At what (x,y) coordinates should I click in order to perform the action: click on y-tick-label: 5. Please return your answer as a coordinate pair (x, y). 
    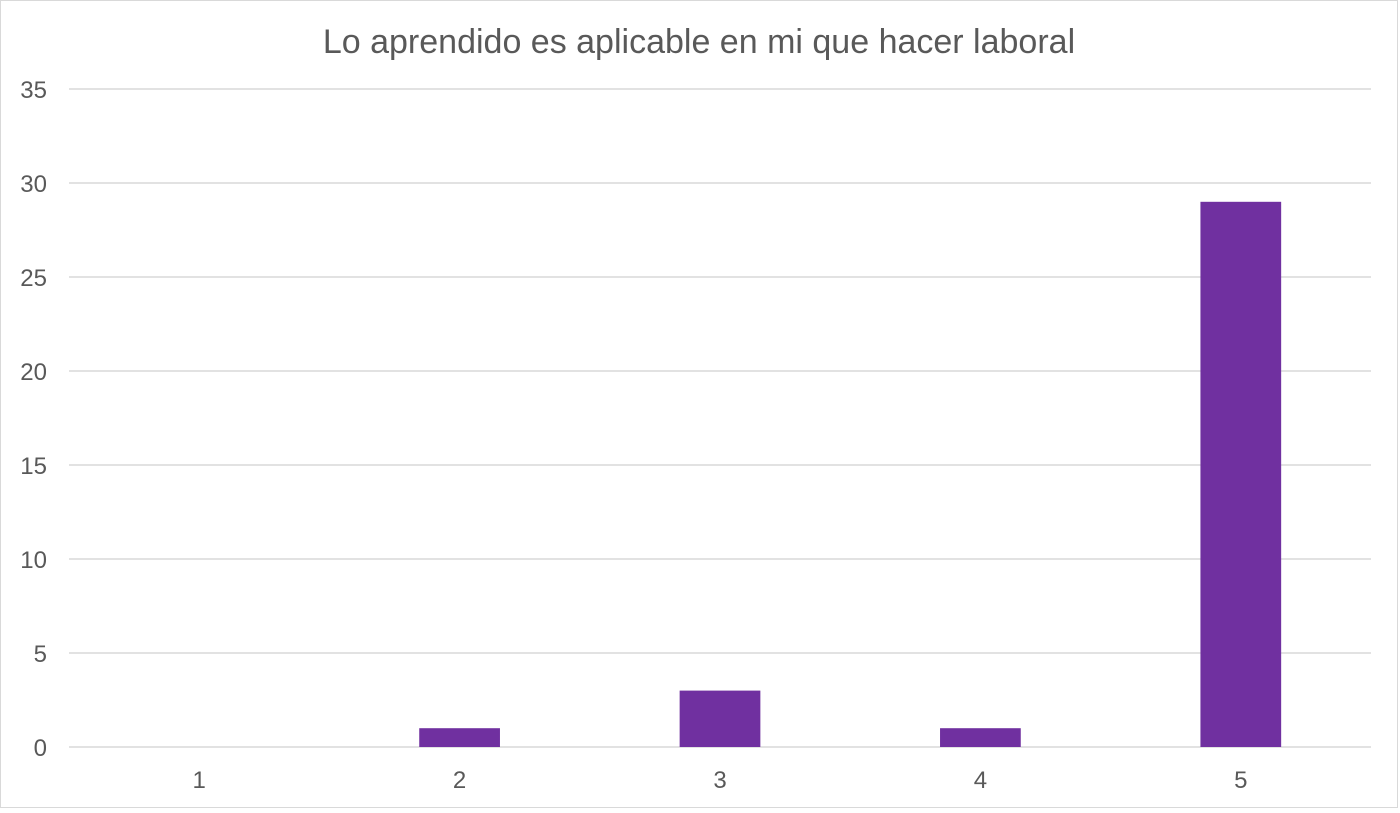
    Looking at the image, I should click on (40, 654).